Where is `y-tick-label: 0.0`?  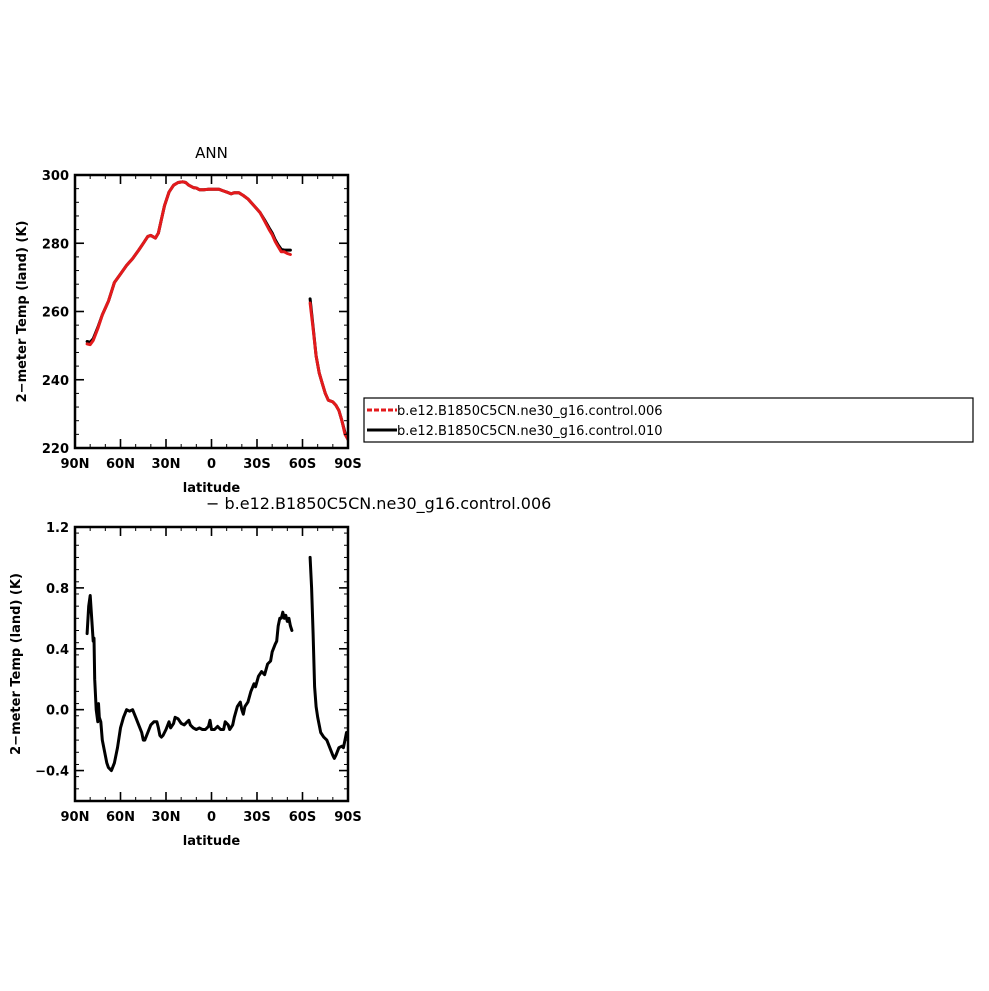
y-tick-label: 0.0 is located at coordinates (57, 711).